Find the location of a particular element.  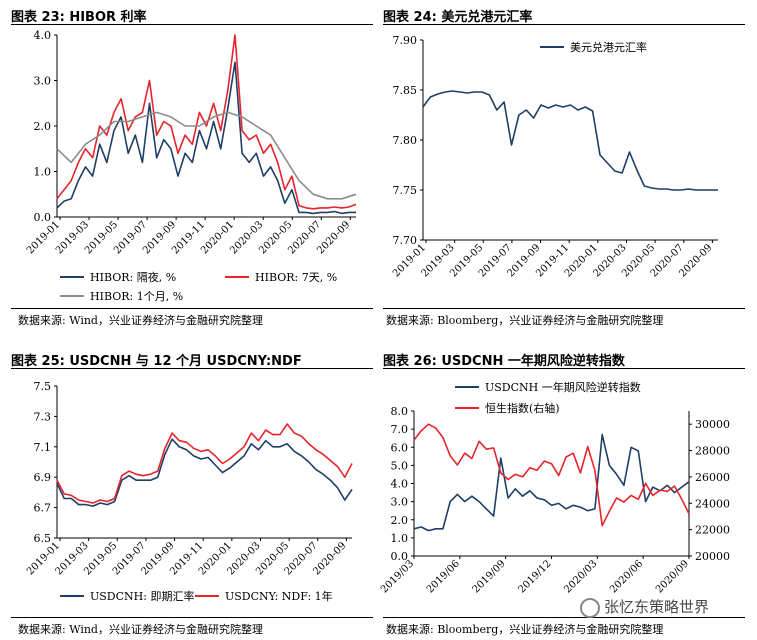

hibor-series-2-line is located at coordinates (206, 155).